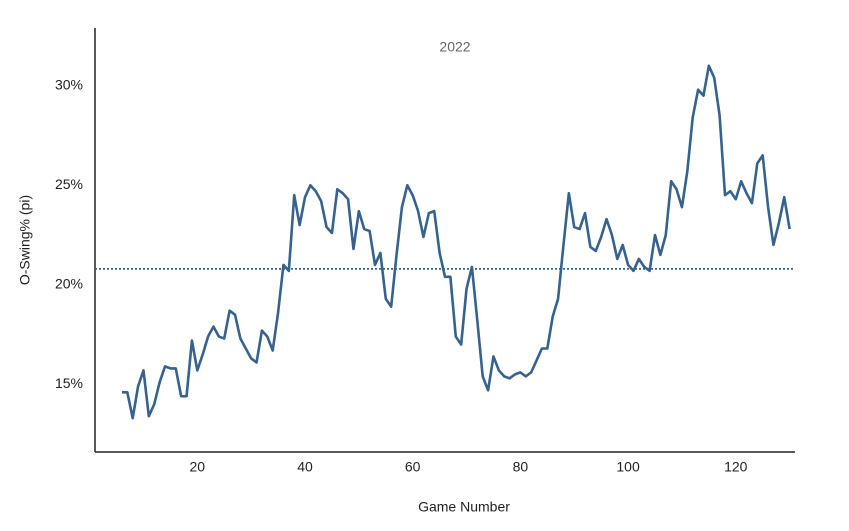 This screenshot has height=531, width=849. I want to click on x-tick-label: 60, so click(413, 467).